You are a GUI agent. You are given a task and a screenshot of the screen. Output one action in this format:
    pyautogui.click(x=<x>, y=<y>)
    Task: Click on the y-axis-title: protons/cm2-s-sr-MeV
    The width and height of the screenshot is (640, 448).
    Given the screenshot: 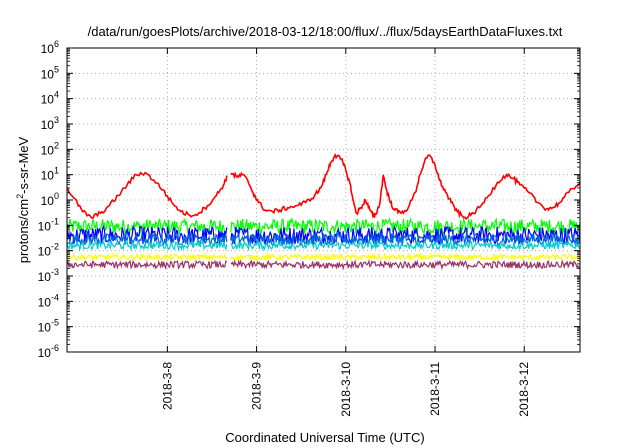 What is the action you would take?
    pyautogui.click(x=23, y=199)
    